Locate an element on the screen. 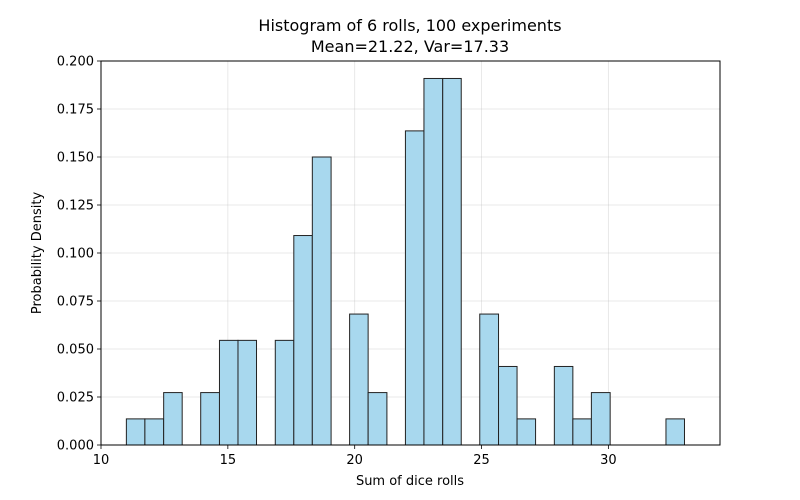  x-tick-label: 15 is located at coordinates (228, 460).